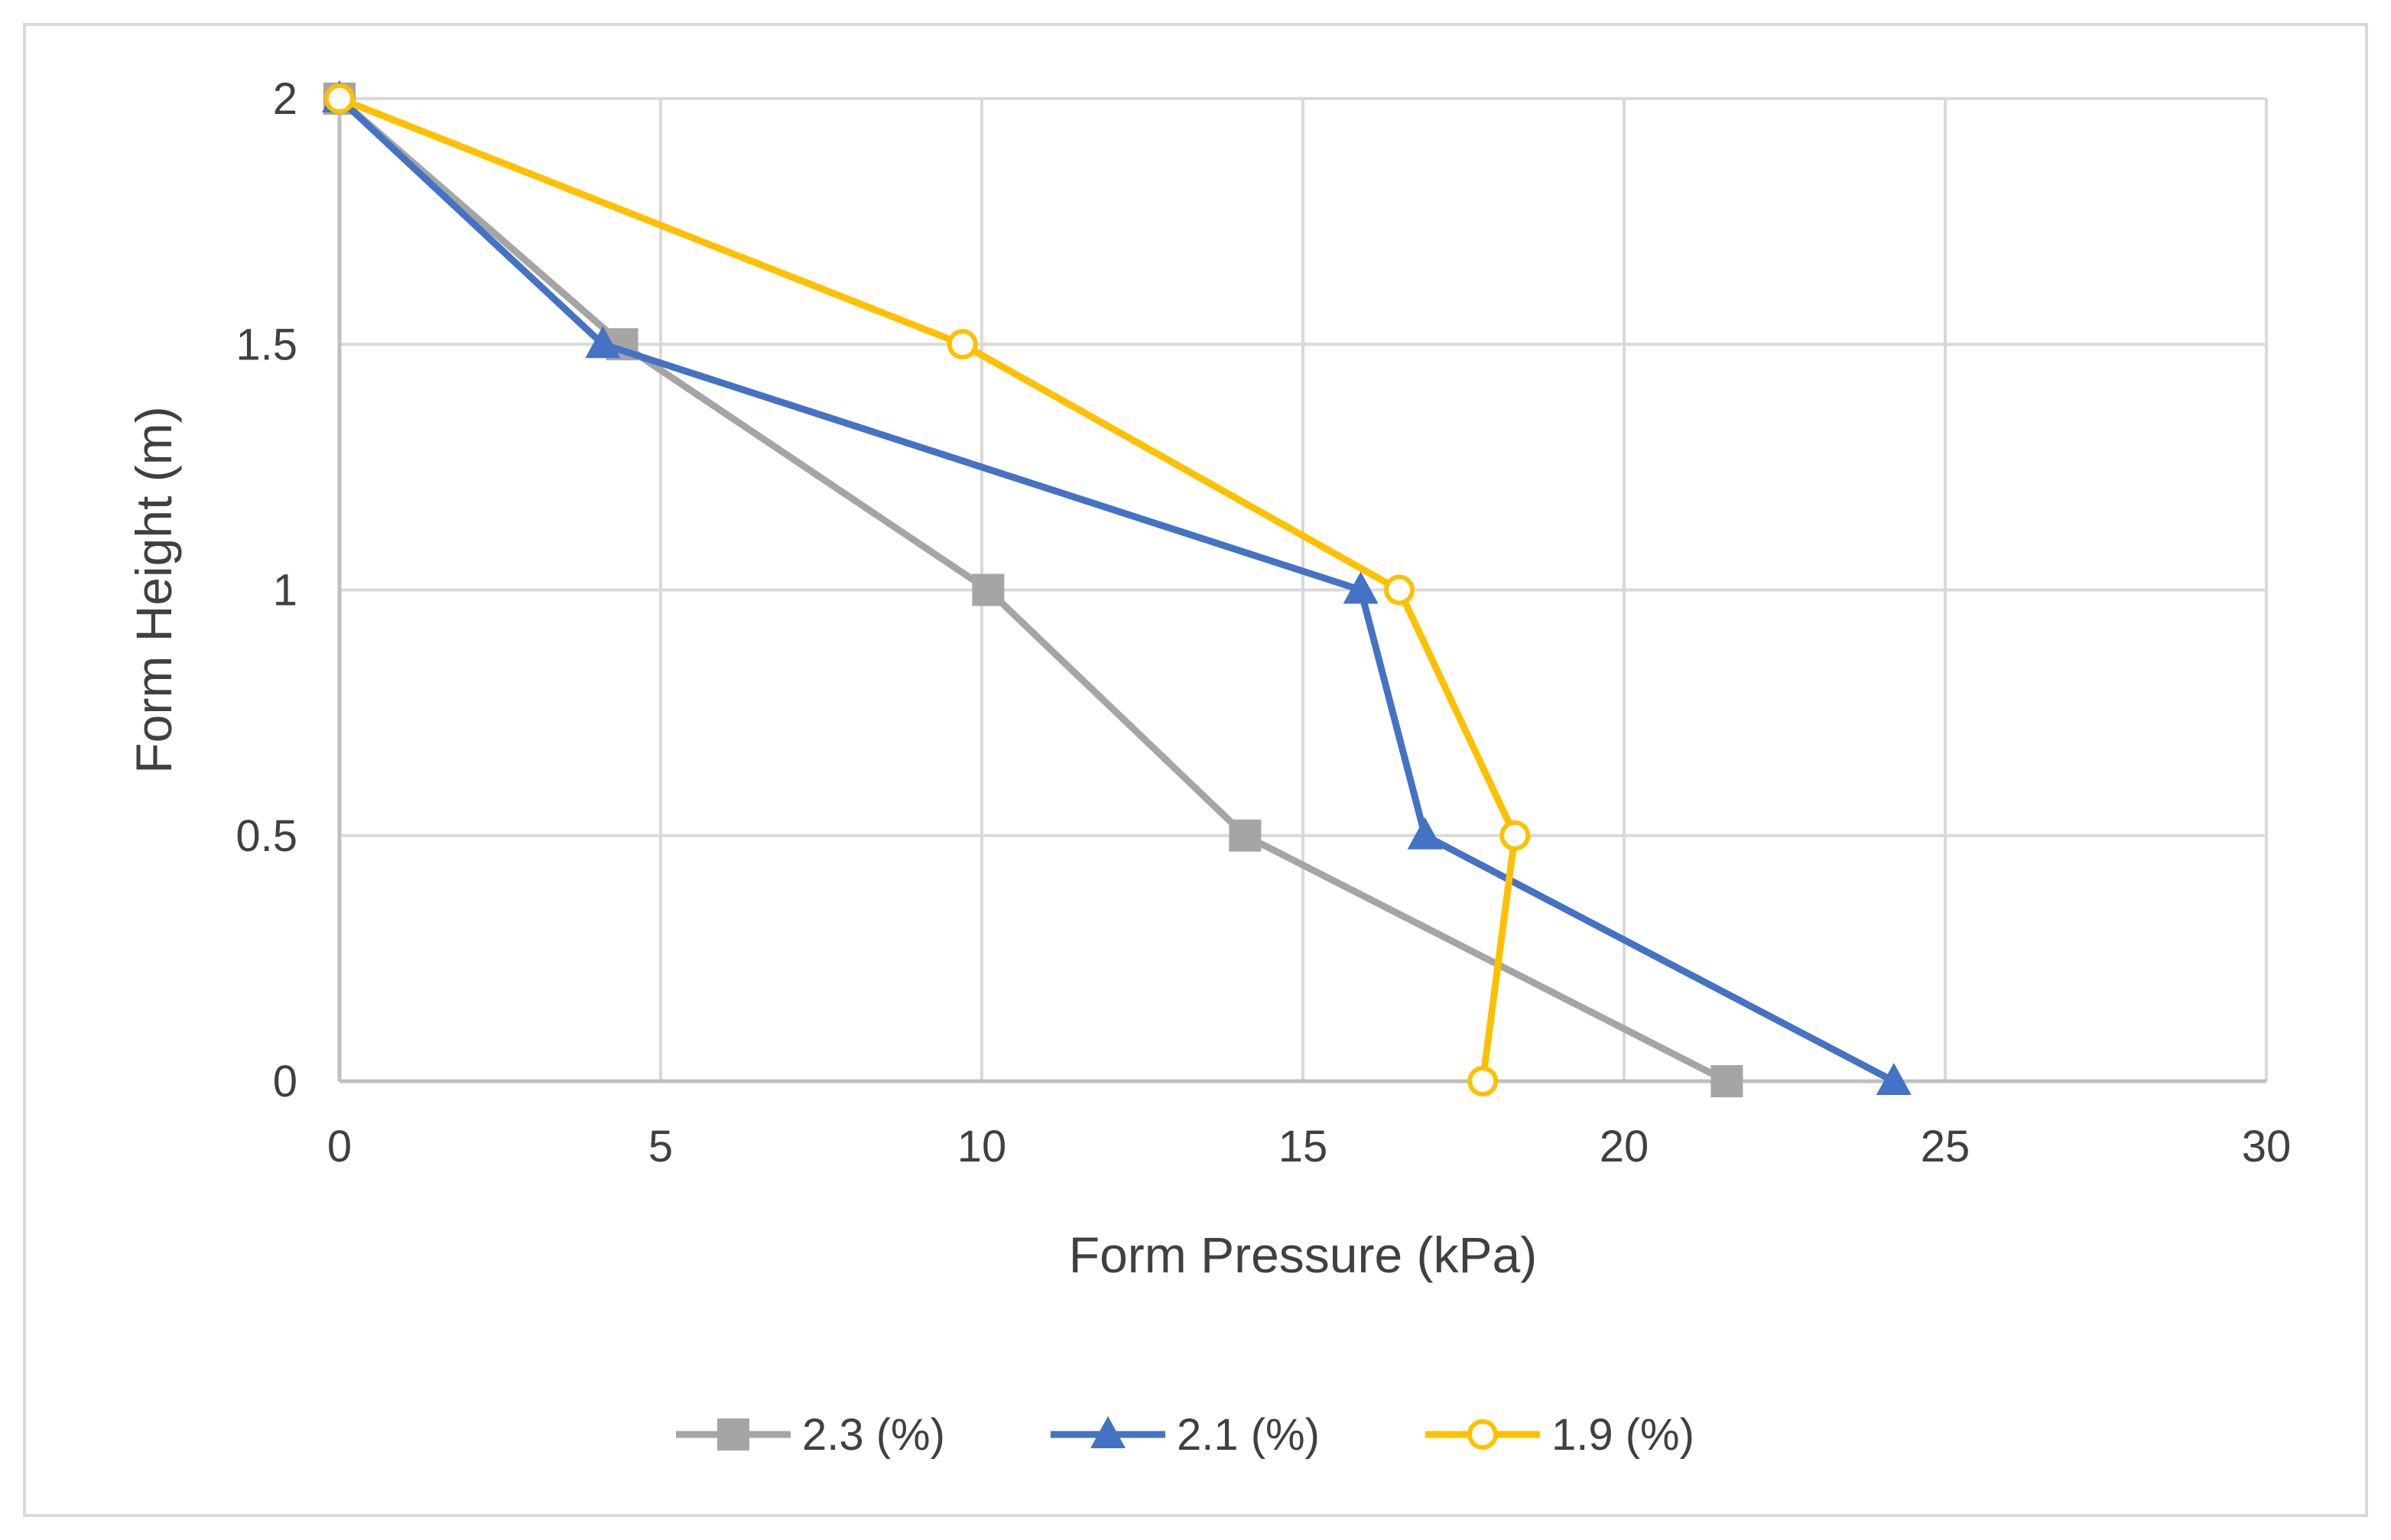 The width and height of the screenshot is (2391, 1540). What do you see at coordinates (285, 591) in the screenshot?
I see `y-tick-label: 1` at bounding box center [285, 591].